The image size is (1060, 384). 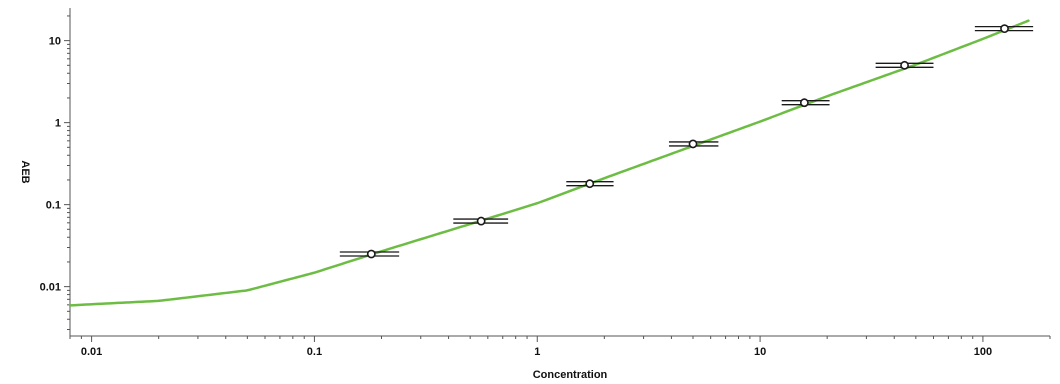 What do you see at coordinates (760, 352) in the screenshot?
I see `x-tick-label: 10` at bounding box center [760, 352].